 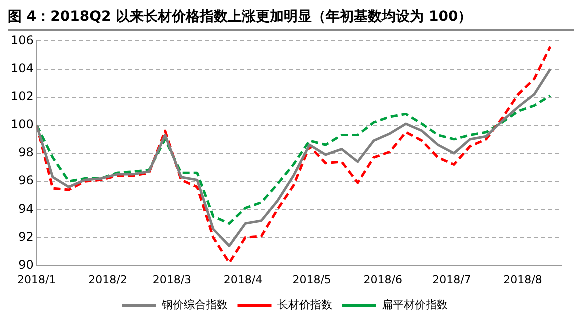 What do you see at coordinates (22, 96) in the screenshot?
I see `y-tick-label: 102` at bounding box center [22, 96].